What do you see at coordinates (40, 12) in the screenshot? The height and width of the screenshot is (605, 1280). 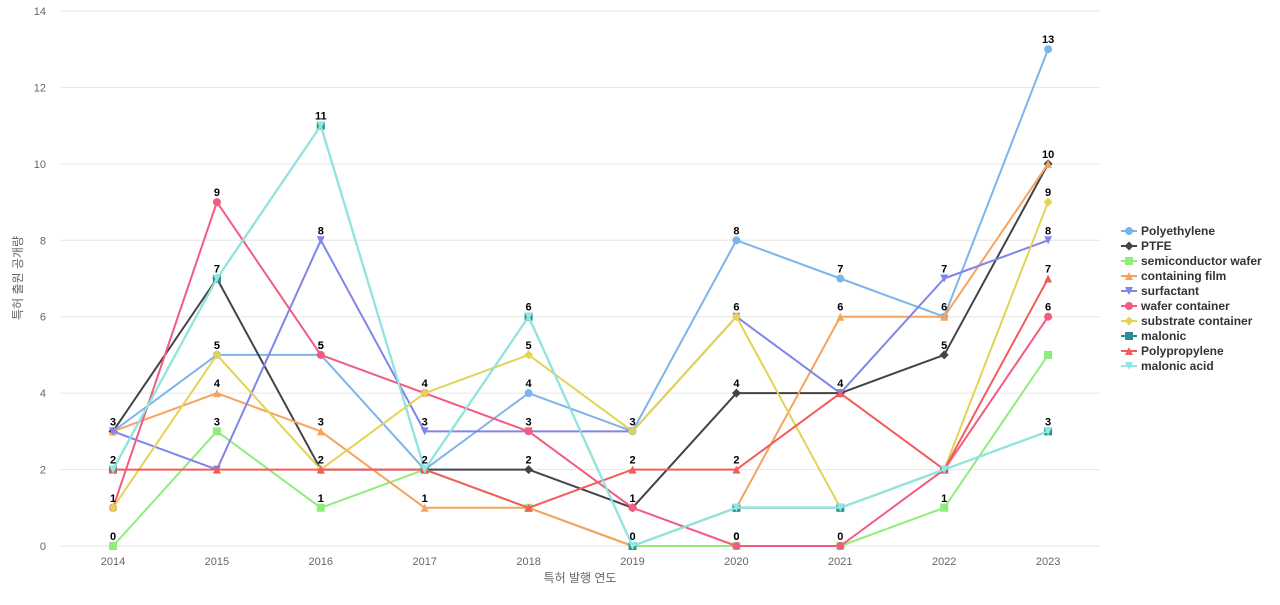 I see `y-tick-label: 14` at bounding box center [40, 12].